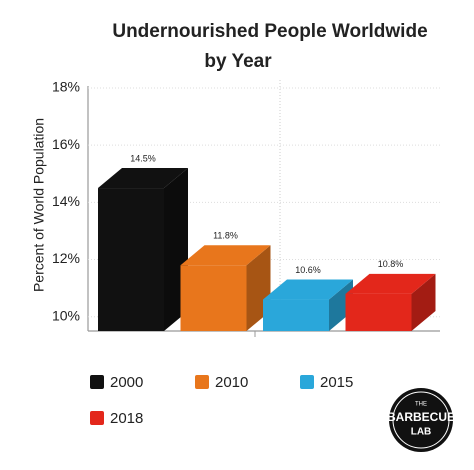  I want to click on logo-text: LAB, so click(421, 432).